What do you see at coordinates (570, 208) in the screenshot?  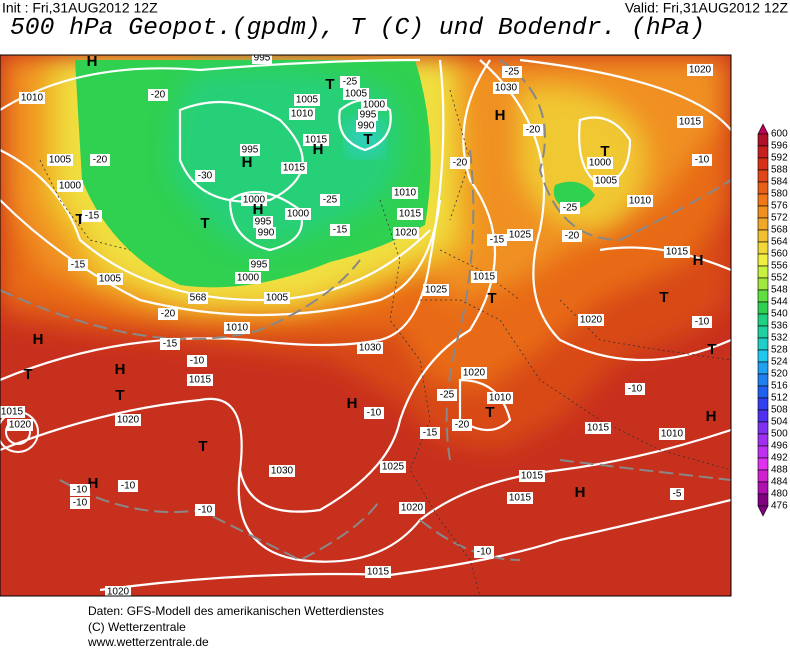 I see `temperature-label: -25` at bounding box center [570, 208].